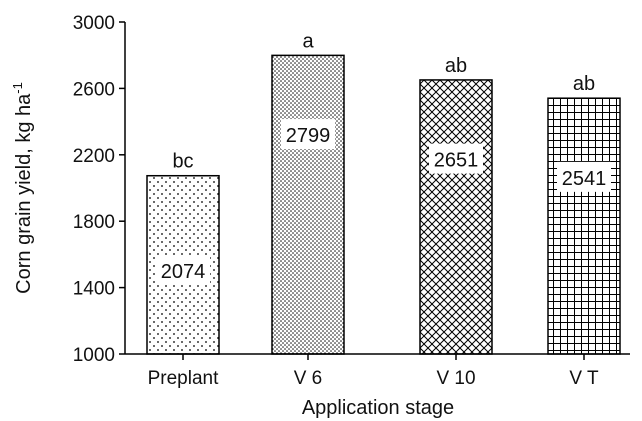  Describe the element at coordinates (378, 408) in the screenshot. I see `x-axis-title: Application stage` at that location.